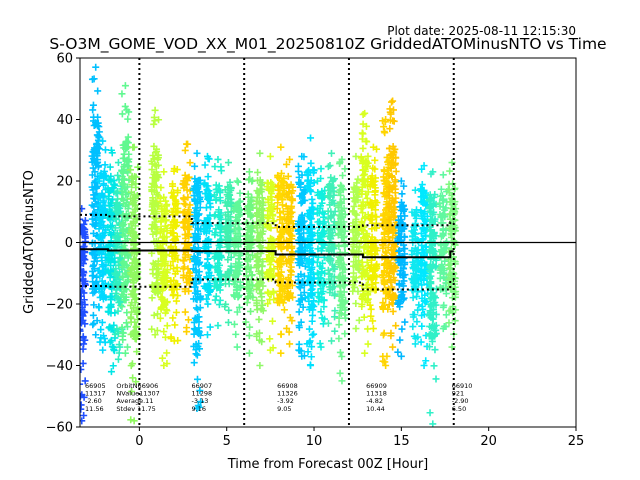 The image size is (640, 480). What do you see at coordinates (63, 244) in the screenshot?
I see `y-axis: −60 −40 −20 0 20 40 60` at bounding box center [63, 244].